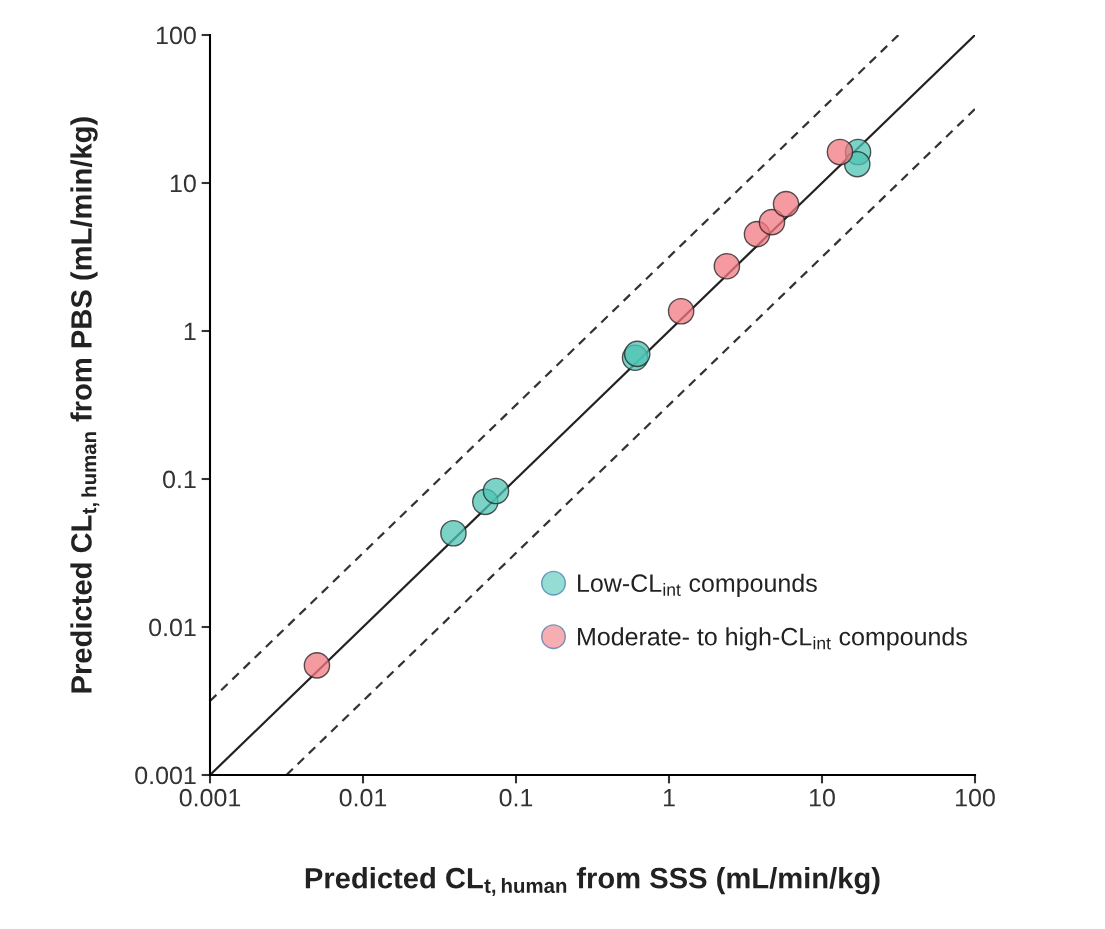  Describe the element at coordinates (363, 797) in the screenshot. I see `x-tick-label: 0.01` at that location.